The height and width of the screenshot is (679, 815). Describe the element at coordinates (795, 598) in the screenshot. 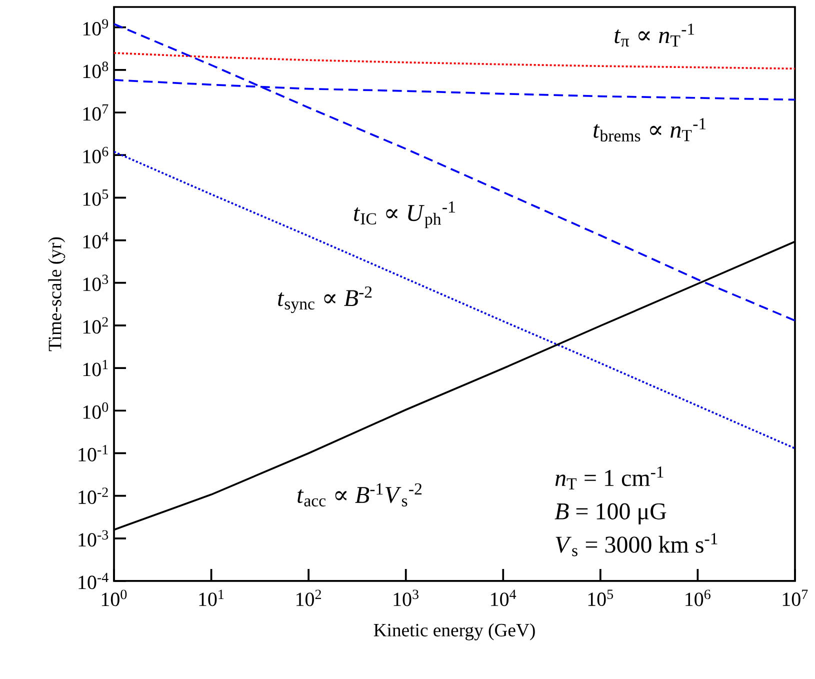

I see `x-tick-label: 10$^{7}$` at that location.